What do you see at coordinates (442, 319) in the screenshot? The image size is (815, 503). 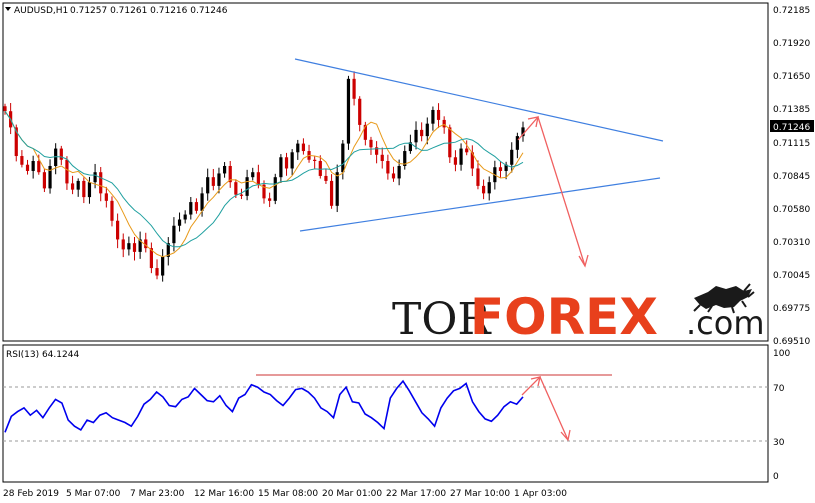 I see `logo-text-tor: TOR` at bounding box center [442, 319].